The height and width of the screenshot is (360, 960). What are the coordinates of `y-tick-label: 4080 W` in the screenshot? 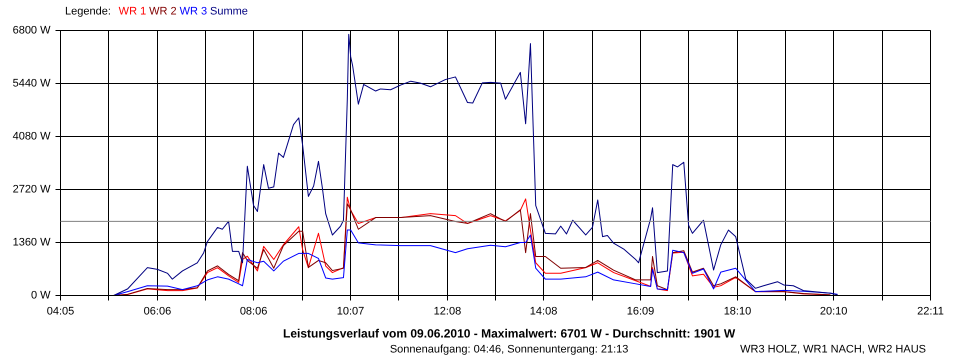 It's located at (32, 136).